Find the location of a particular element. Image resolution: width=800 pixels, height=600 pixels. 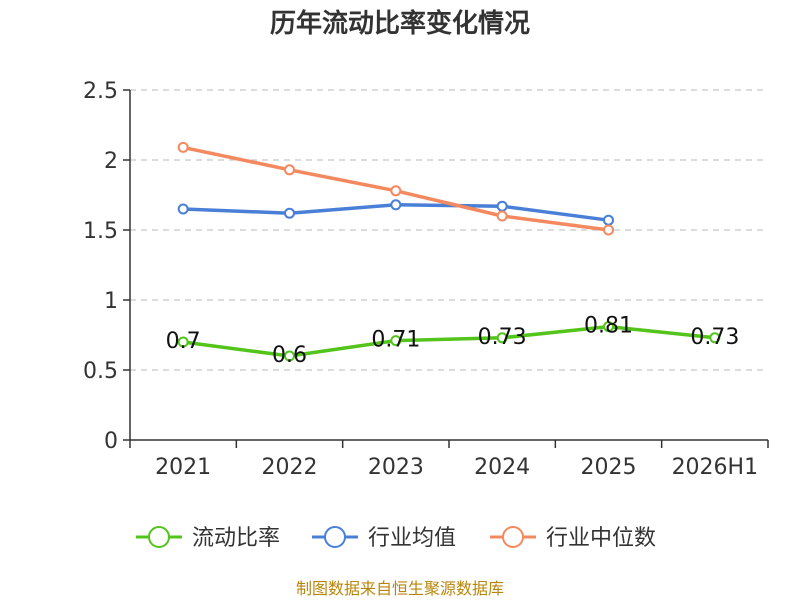

legend-label: 行业中位数 is located at coordinates (601, 538).